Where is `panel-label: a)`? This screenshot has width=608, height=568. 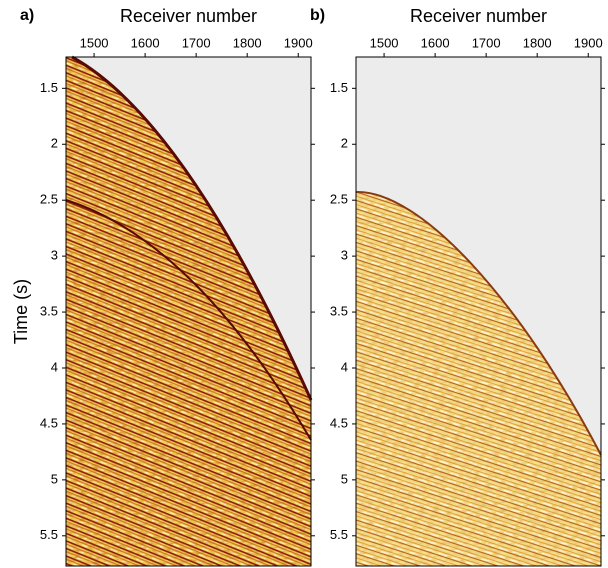
panel-label: a) is located at coordinates (27, 15).